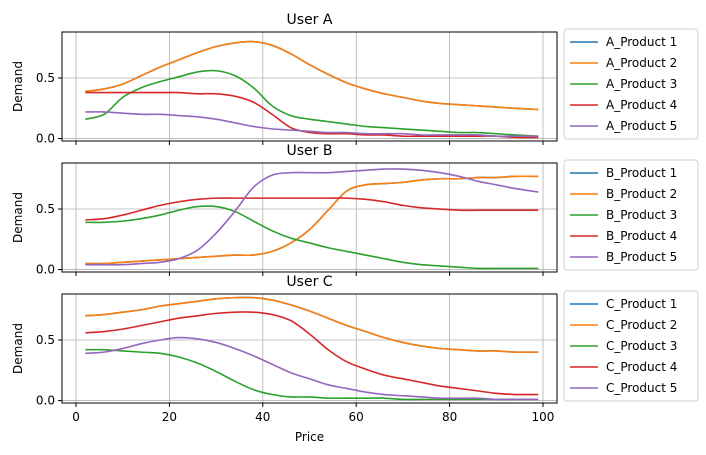 The width and height of the screenshot is (706, 455). I want to click on x-tick-label: 20, so click(169, 417).